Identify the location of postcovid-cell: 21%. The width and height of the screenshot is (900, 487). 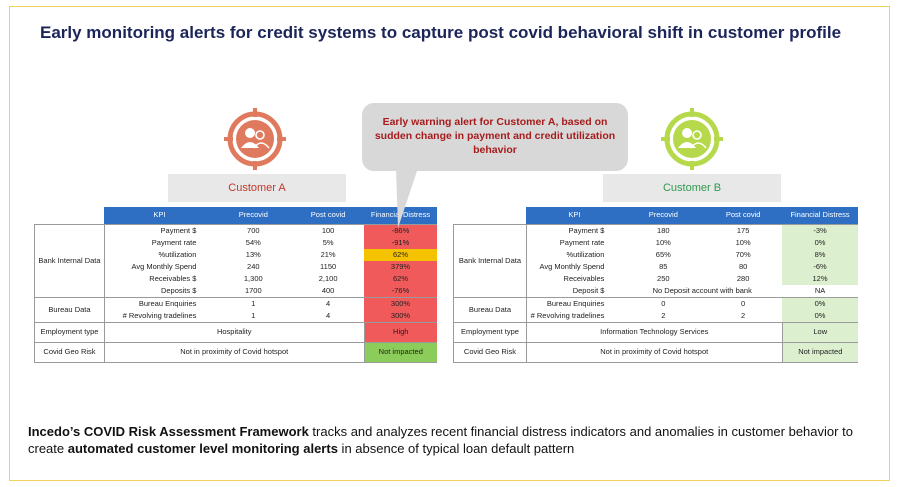
(328, 254).